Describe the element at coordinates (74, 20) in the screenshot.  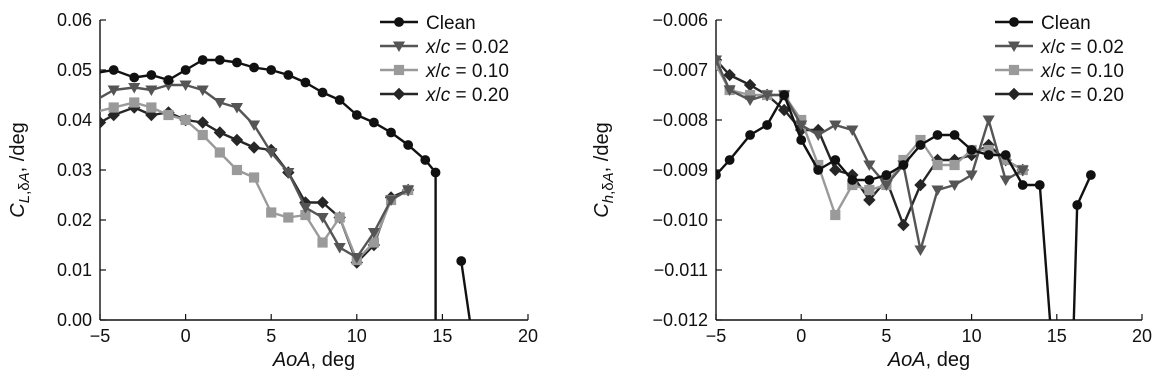
I see `y-tick-label: 0.06` at that location.